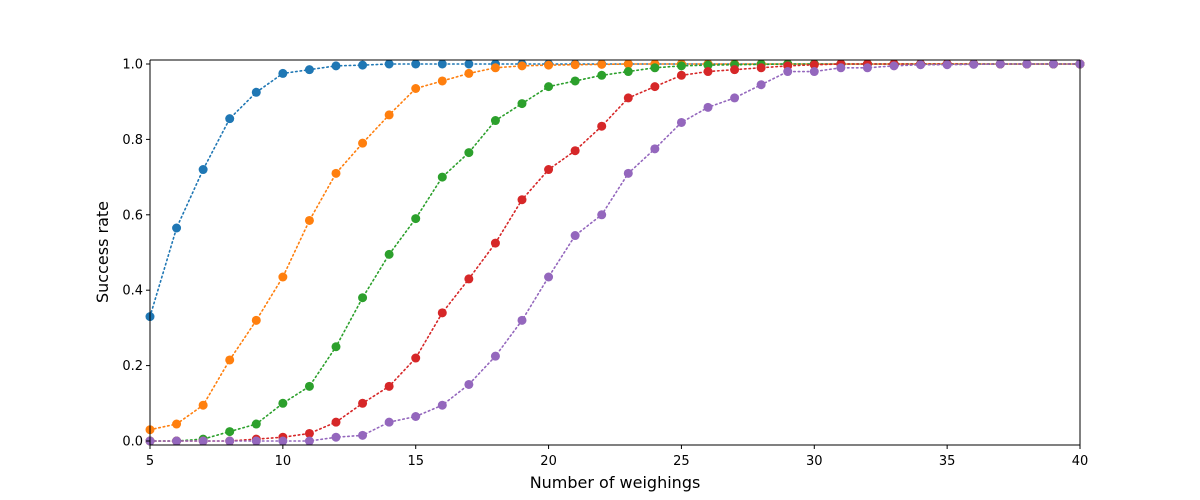  What do you see at coordinates (1080, 461) in the screenshot?
I see `x-tick-label: 40` at bounding box center [1080, 461].